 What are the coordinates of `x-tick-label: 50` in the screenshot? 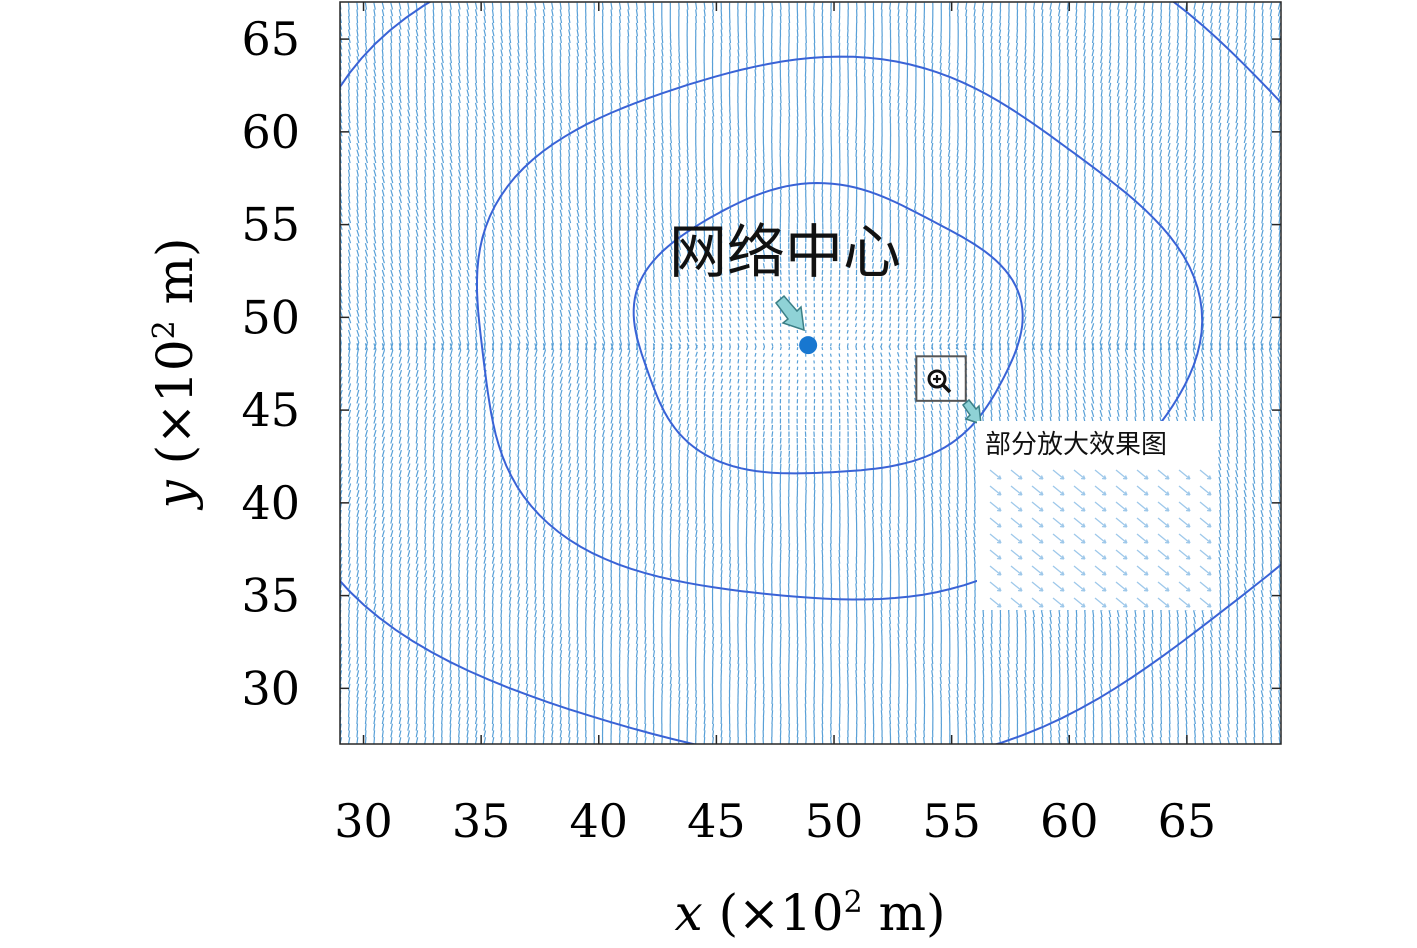 It's located at (834, 821).